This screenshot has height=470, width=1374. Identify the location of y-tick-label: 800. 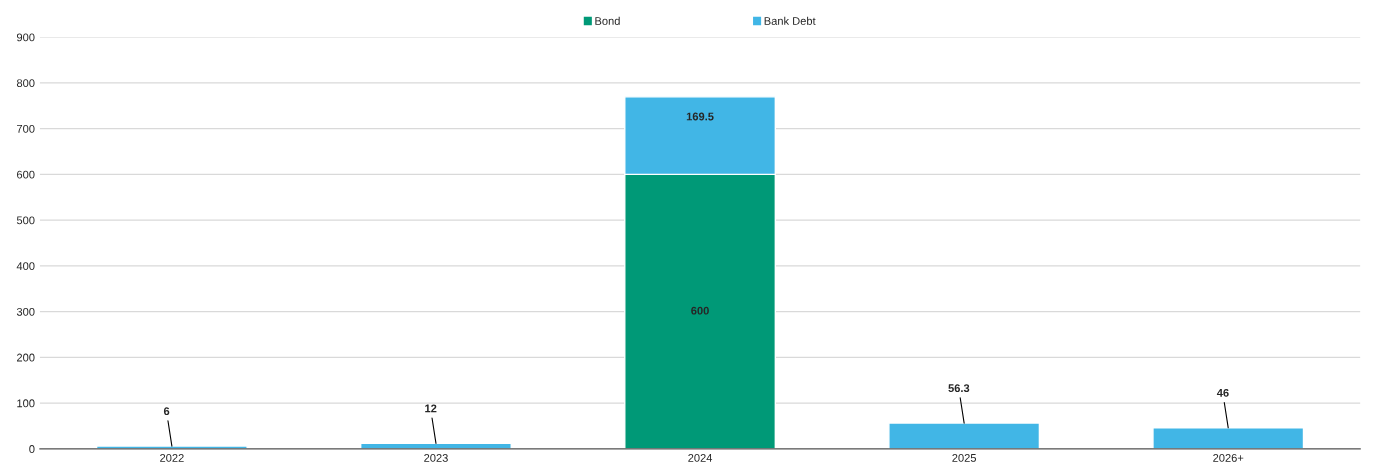
(25, 83).